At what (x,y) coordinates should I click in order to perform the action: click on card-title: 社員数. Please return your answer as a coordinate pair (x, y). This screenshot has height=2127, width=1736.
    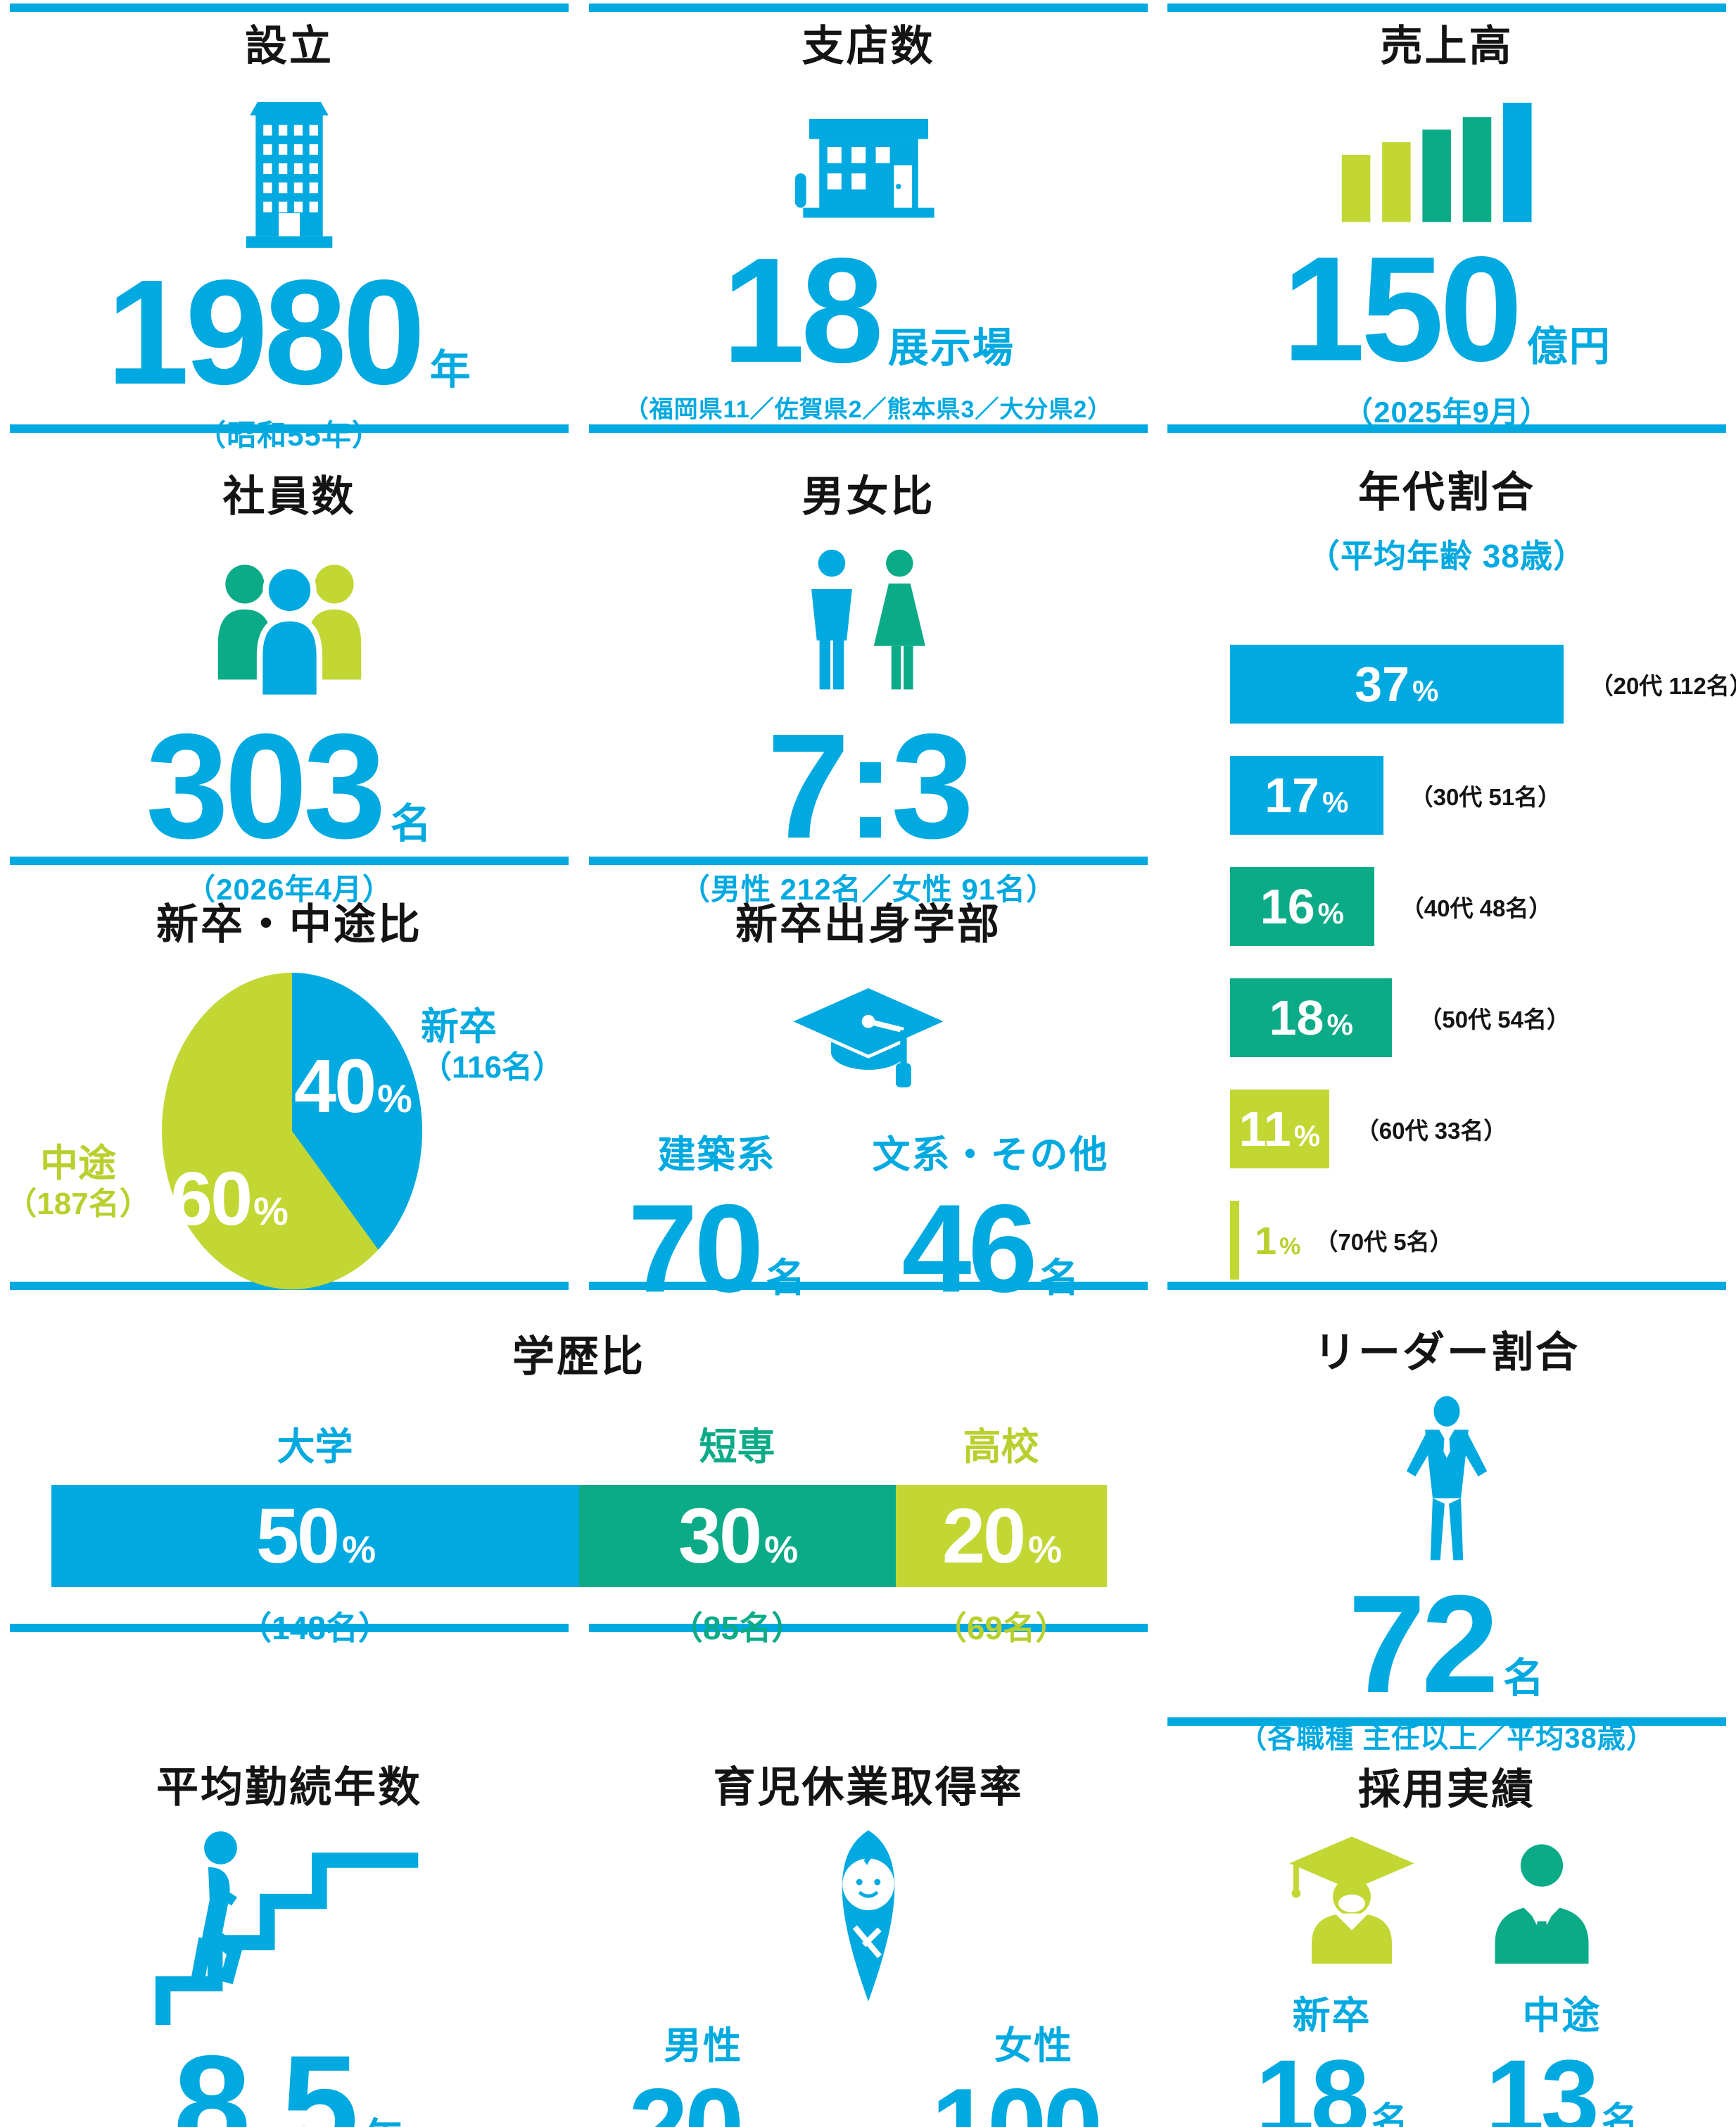
    Looking at the image, I should click on (289, 496).